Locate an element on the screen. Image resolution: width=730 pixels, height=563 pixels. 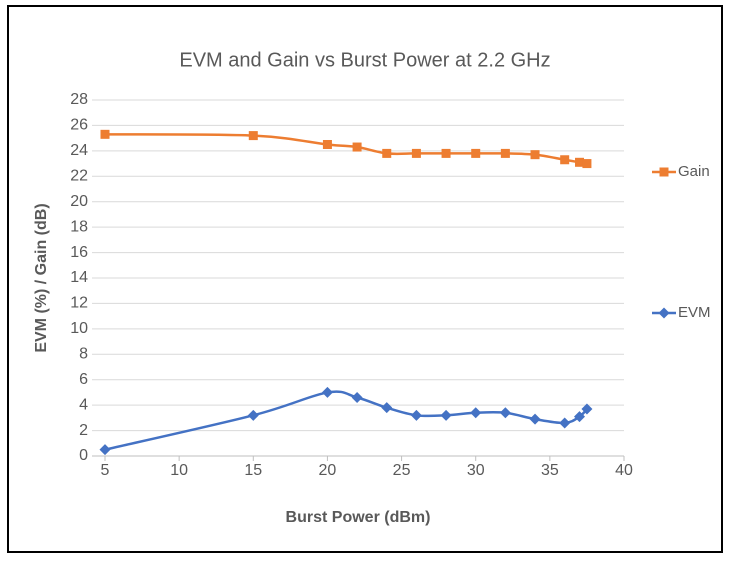
x-tick-label: 40 is located at coordinates (624, 470).